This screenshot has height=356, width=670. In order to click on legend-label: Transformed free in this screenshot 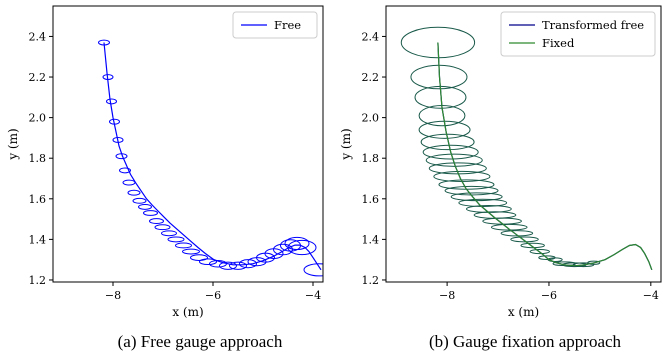, I will do `click(593, 25)`.